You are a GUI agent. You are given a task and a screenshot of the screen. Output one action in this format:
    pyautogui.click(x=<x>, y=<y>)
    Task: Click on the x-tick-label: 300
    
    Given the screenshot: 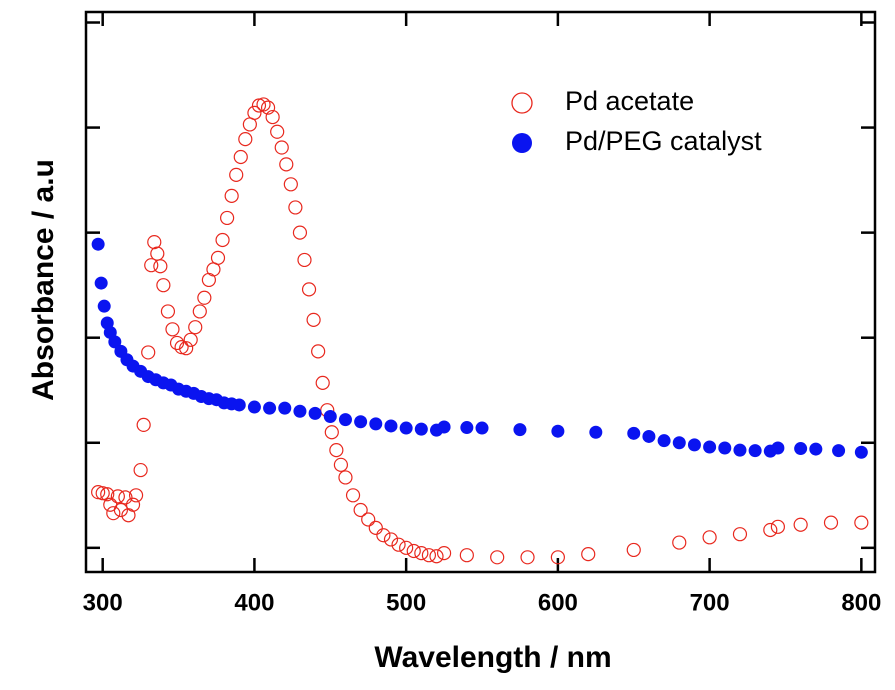 What is the action you would take?
    pyautogui.click(x=103, y=602)
    